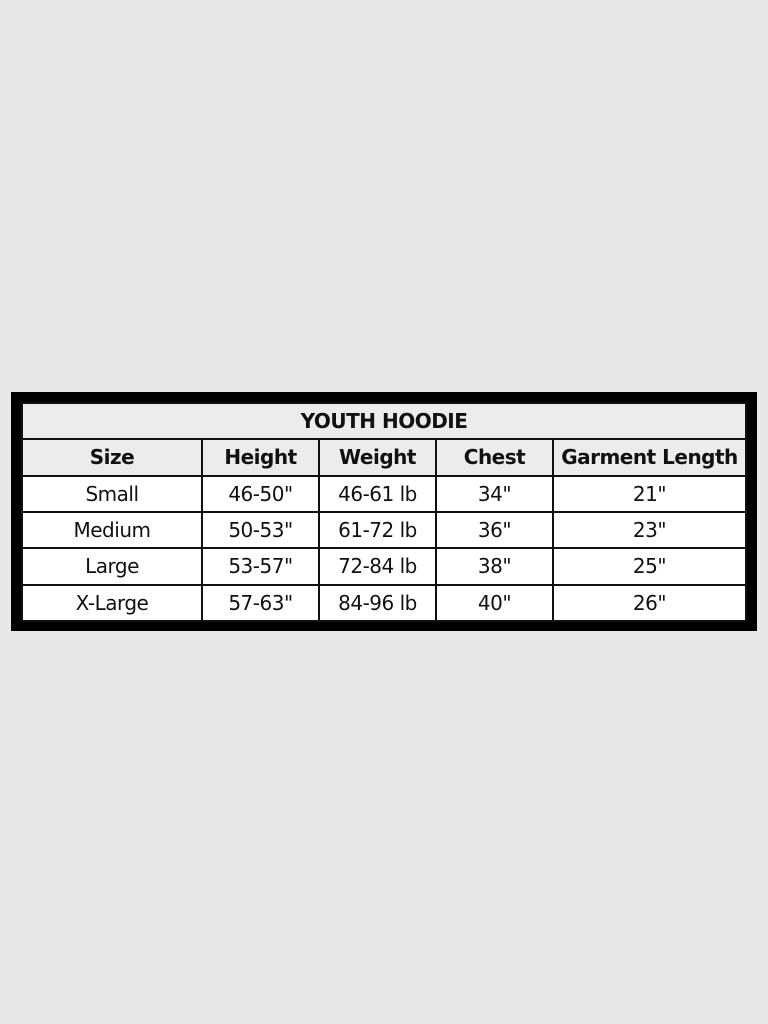  Describe the element at coordinates (649, 530) in the screenshot. I see `table-cell: 23"` at that location.